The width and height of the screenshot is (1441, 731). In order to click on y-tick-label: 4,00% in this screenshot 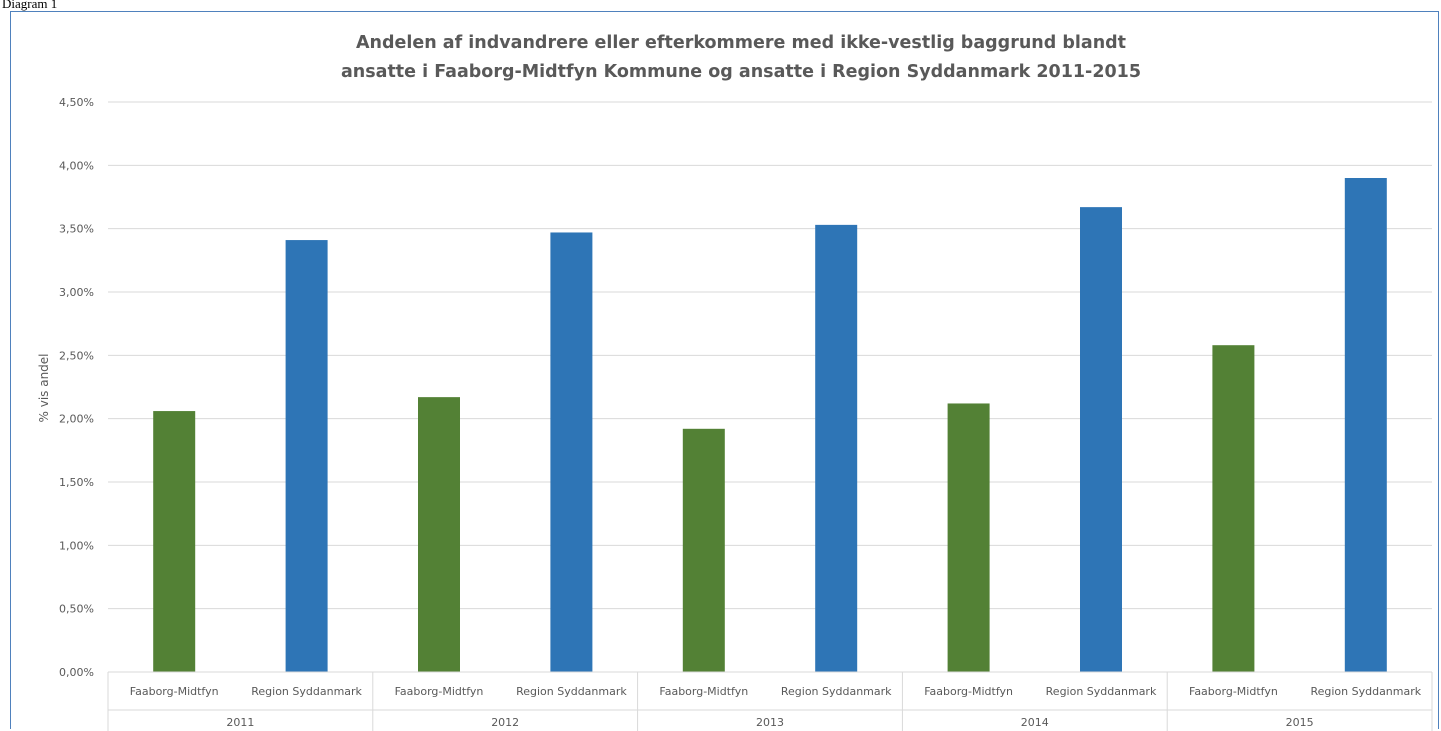, I will do `click(76, 165)`.